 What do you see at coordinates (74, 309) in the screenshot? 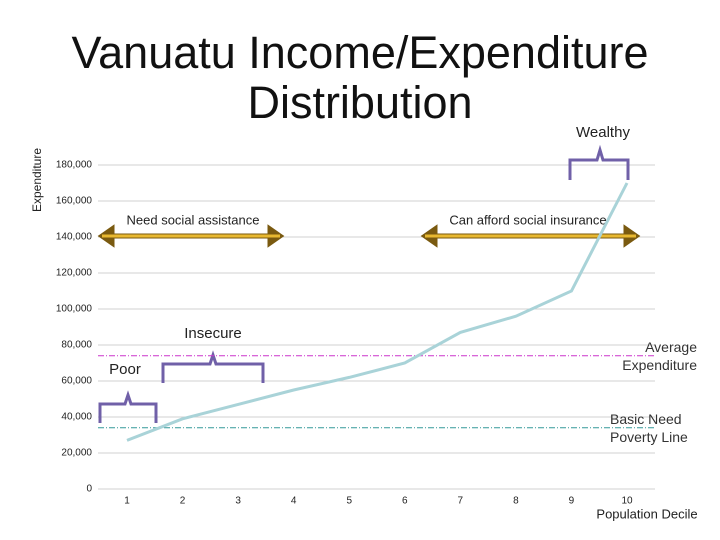
I see `y-tick-label: 100,000` at bounding box center [74, 309].